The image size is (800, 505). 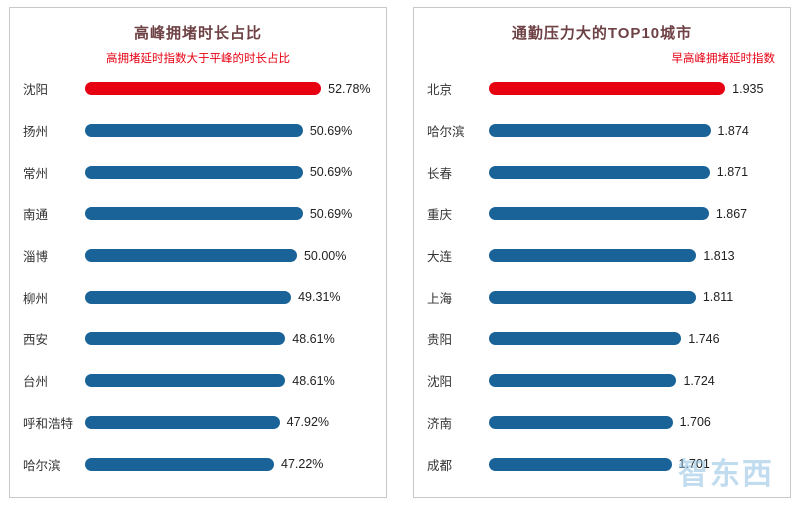 I want to click on bar-track: 1.867, so click(x=633, y=214).